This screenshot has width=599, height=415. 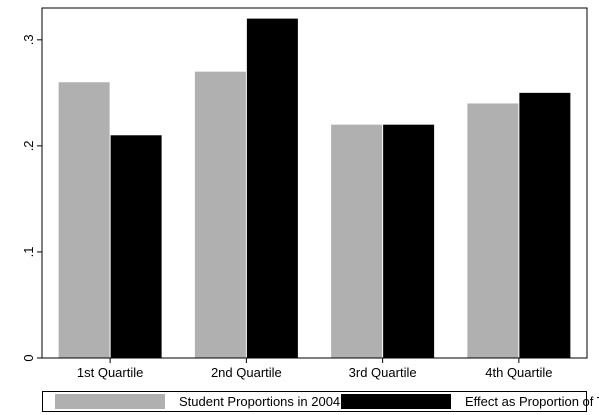 I want to click on x-tick-label: 2nd Quartile, so click(x=246, y=372).